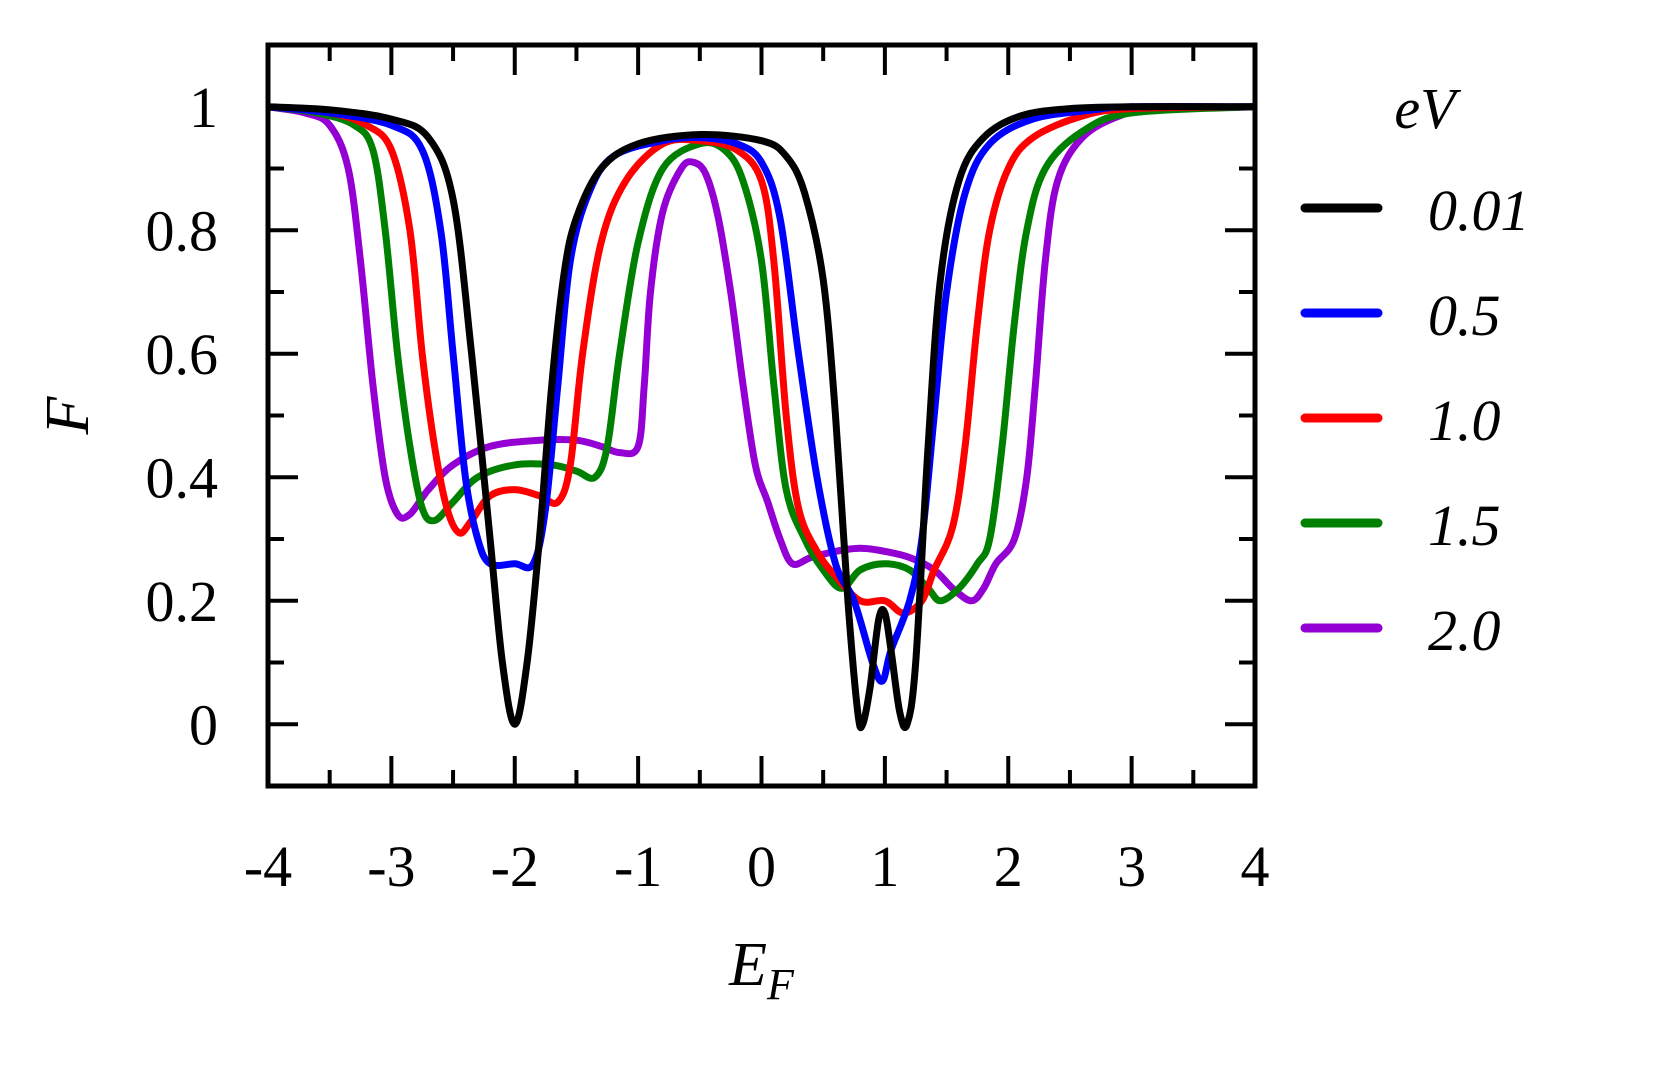 The width and height of the screenshot is (1653, 1086). What do you see at coordinates (884, 866) in the screenshot?
I see `x-tick-label: 1` at bounding box center [884, 866].